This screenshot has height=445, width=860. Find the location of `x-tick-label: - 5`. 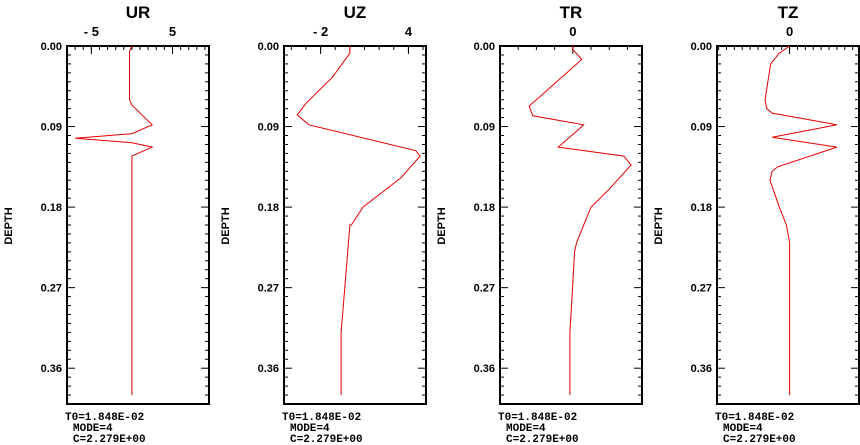

x-tick-label: - 5 is located at coordinates (91, 31).